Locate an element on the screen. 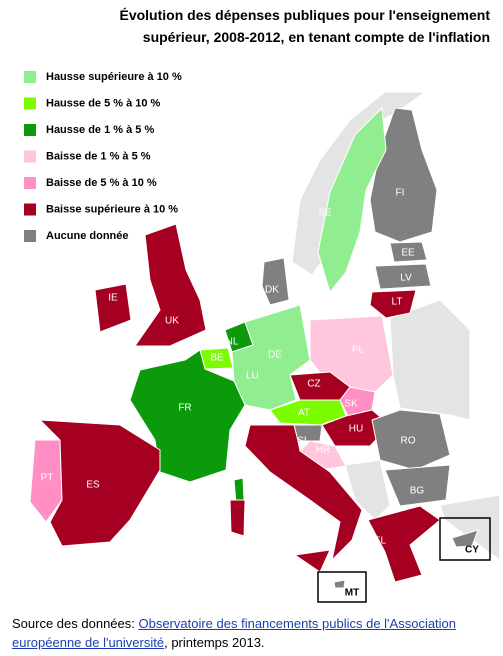  source-prefix: Source des données: is located at coordinates (75, 623).